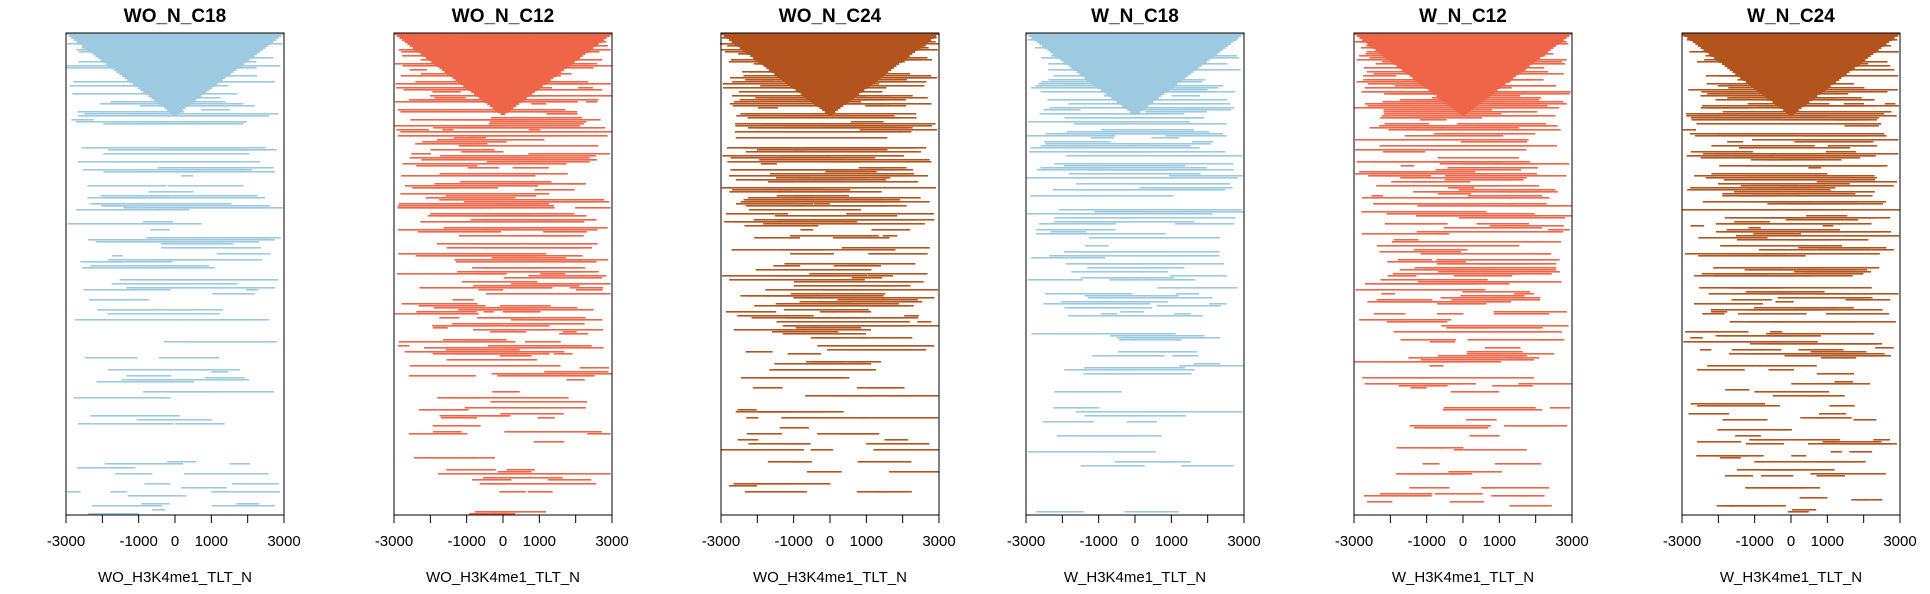 The height and width of the screenshot is (594, 1930). What do you see at coordinates (503, 541) in the screenshot?
I see `x-tick-label: 0` at bounding box center [503, 541].